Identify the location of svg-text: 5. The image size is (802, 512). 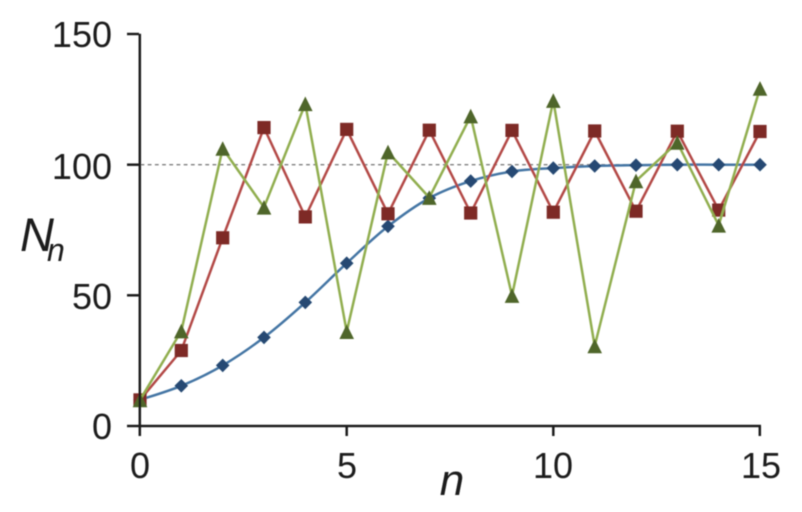
(347, 465).